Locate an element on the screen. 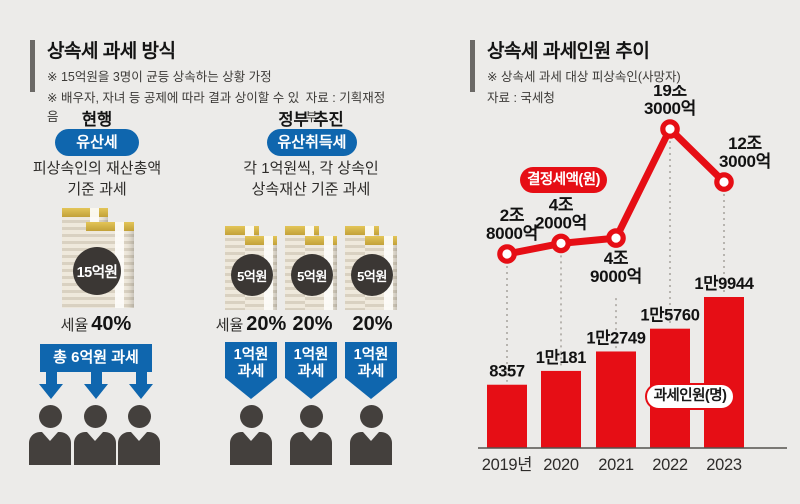 The image size is (800, 504). money-stack-illustration-large: 15억원 is located at coordinates (98, 258).